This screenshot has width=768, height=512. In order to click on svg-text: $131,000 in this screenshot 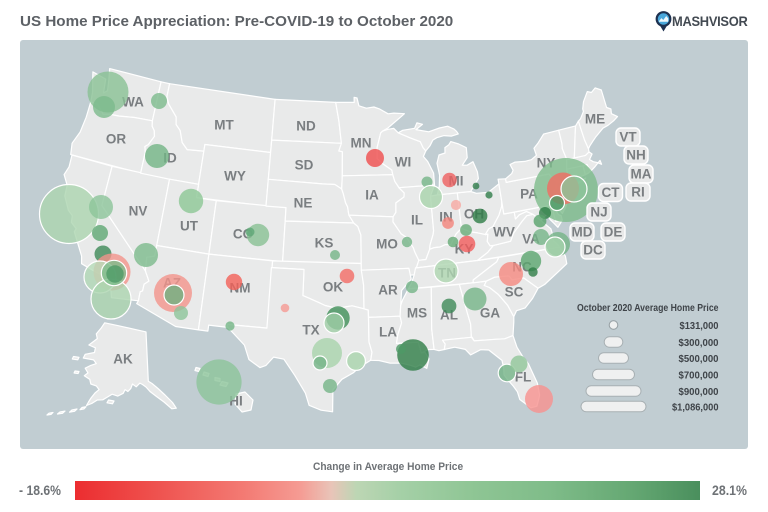, I will do `click(699, 326)`.